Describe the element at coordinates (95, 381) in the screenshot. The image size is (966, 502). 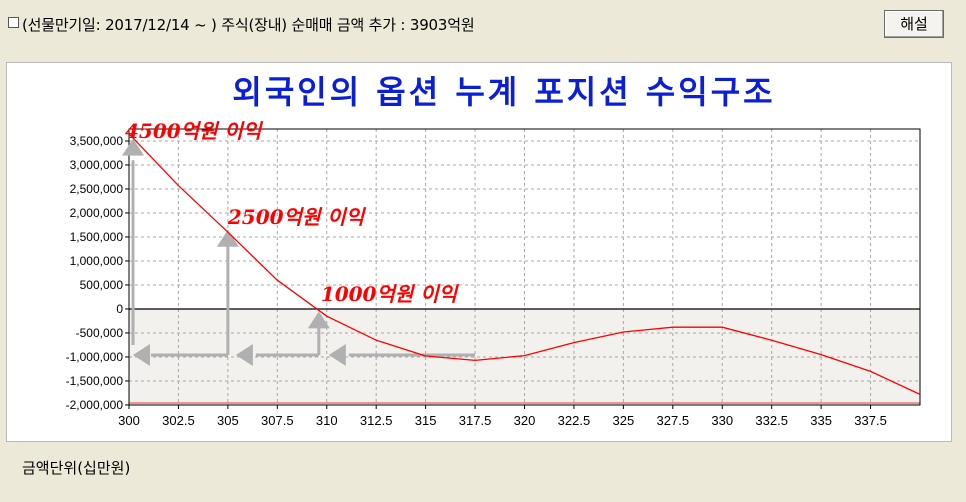
I see `y-tick-label: -1,500,000` at that location.